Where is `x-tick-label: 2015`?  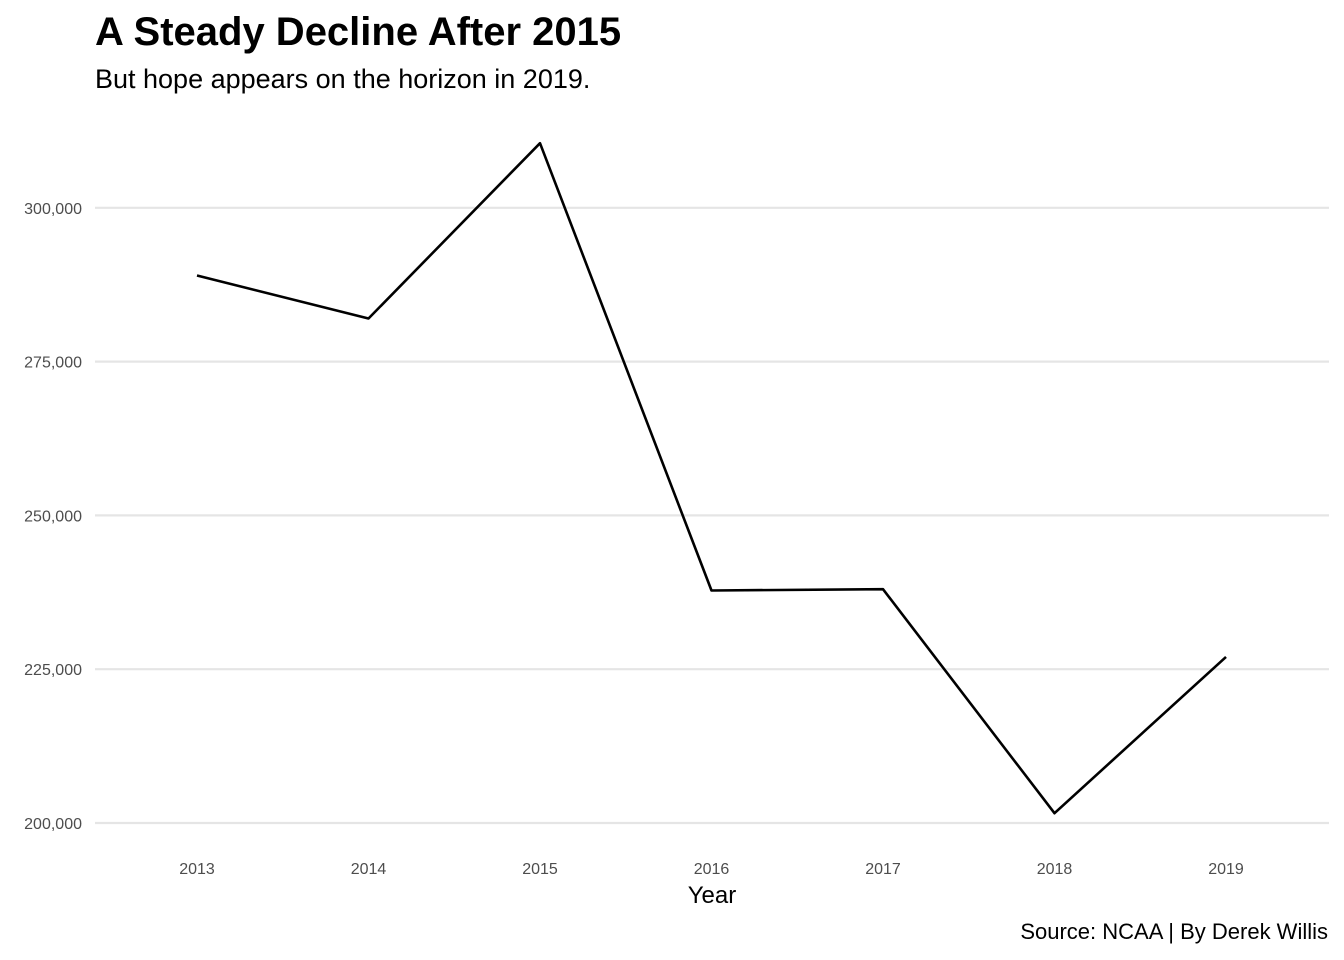 x-tick-label: 2015 is located at coordinates (540, 869).